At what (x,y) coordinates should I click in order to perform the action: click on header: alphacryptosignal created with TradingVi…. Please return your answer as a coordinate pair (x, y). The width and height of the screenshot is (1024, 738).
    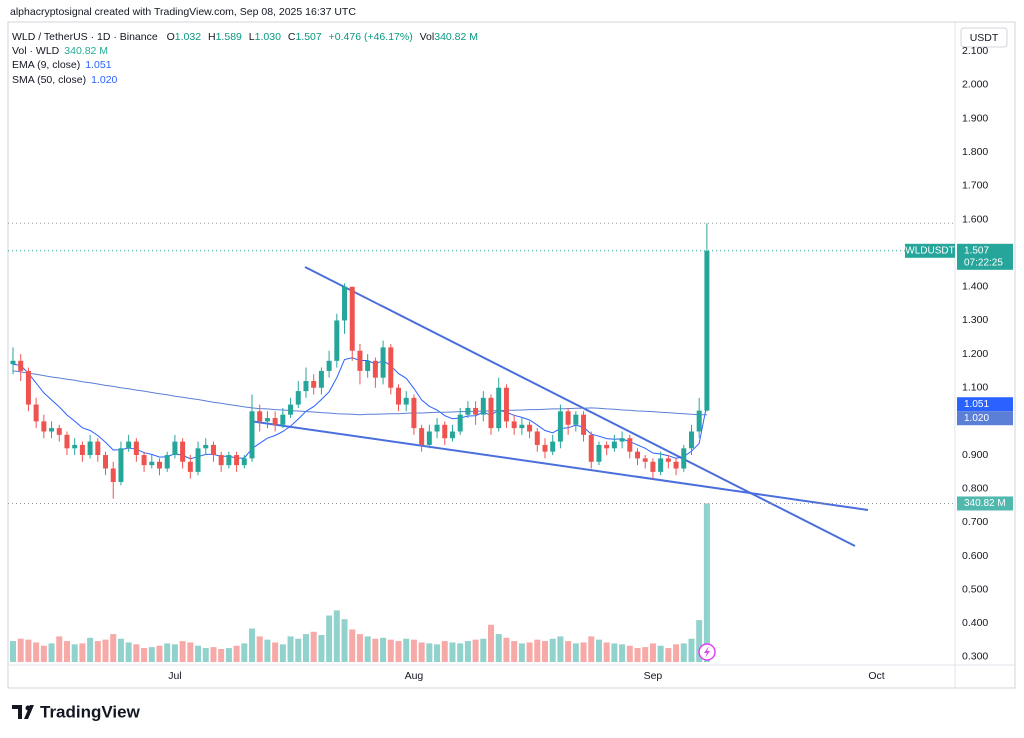
    Looking at the image, I should click on (183, 12).